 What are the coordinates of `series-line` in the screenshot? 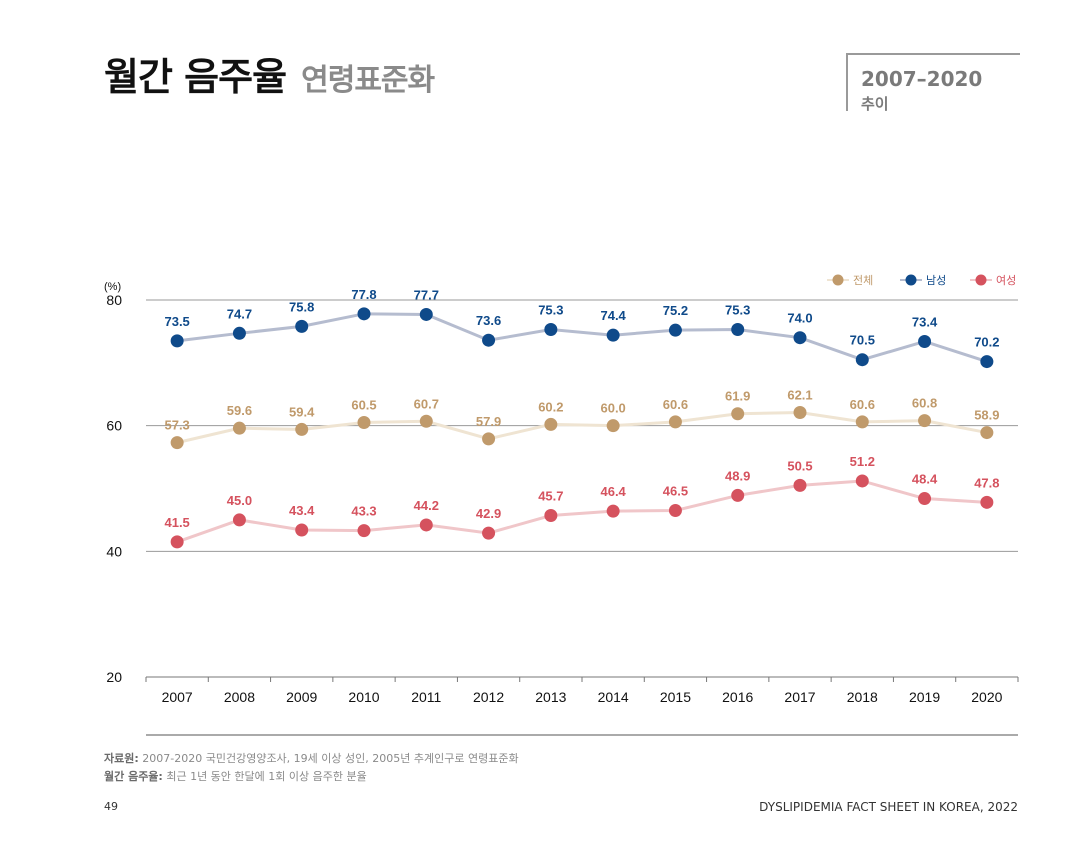 It's located at (582, 427).